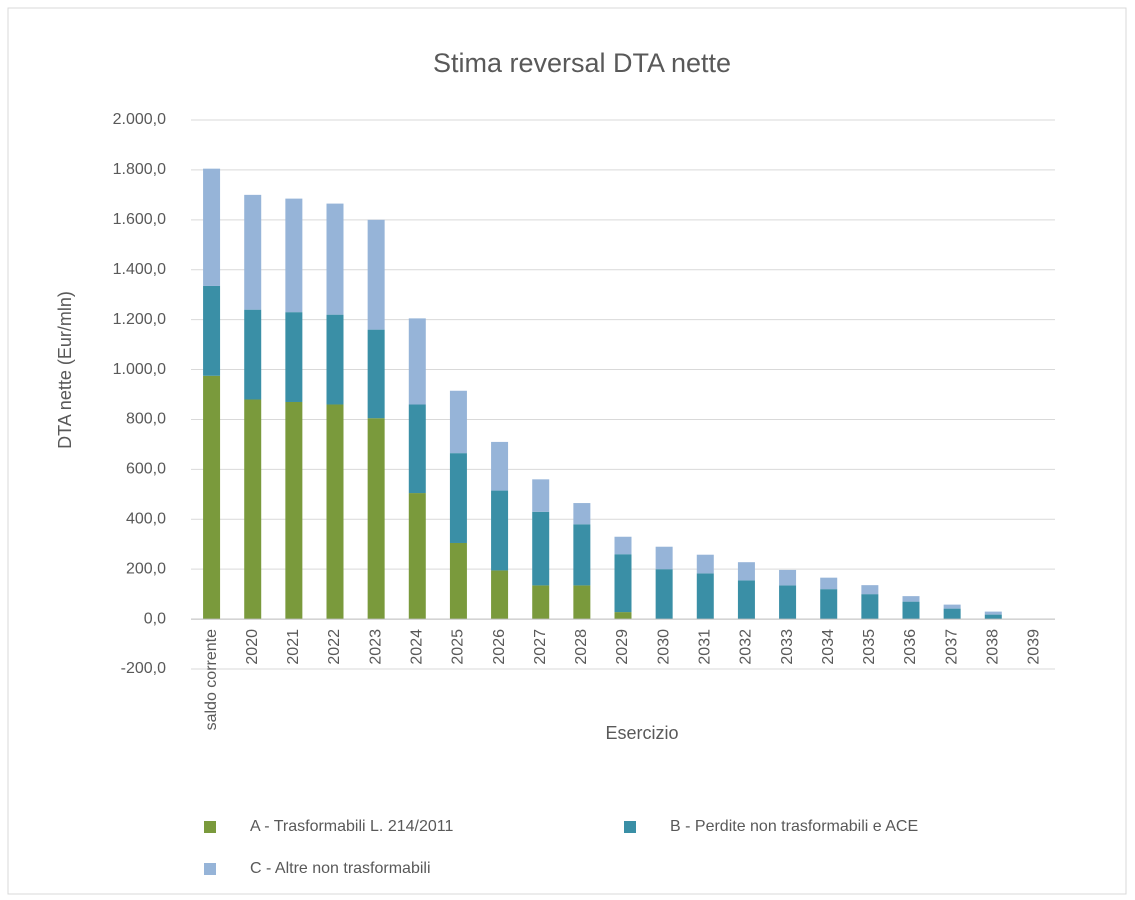 The image size is (1135, 900). Describe the element at coordinates (582, 63) in the screenshot. I see `chart-title: Stima reversal DTA nette` at that location.